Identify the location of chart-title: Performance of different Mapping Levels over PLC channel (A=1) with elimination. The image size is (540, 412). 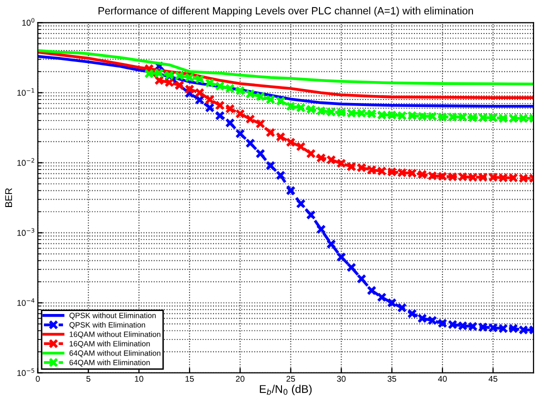
(285, 11).